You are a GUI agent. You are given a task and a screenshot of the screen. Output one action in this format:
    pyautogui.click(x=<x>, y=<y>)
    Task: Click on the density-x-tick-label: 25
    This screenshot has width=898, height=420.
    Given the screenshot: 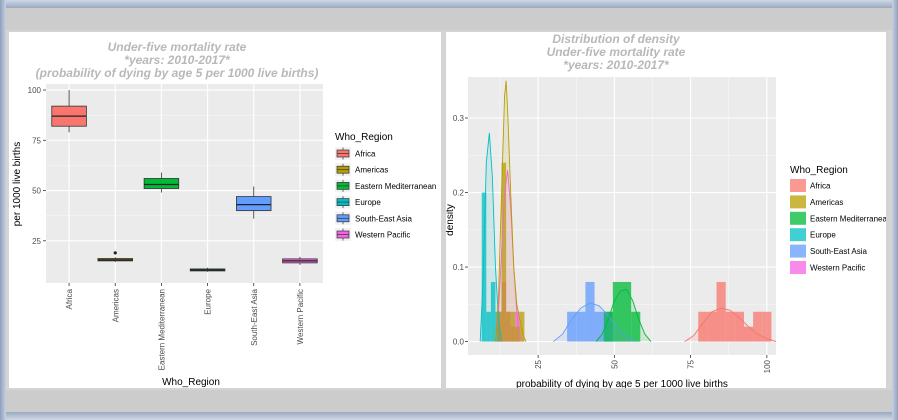 What is the action you would take?
    pyautogui.click(x=538, y=363)
    